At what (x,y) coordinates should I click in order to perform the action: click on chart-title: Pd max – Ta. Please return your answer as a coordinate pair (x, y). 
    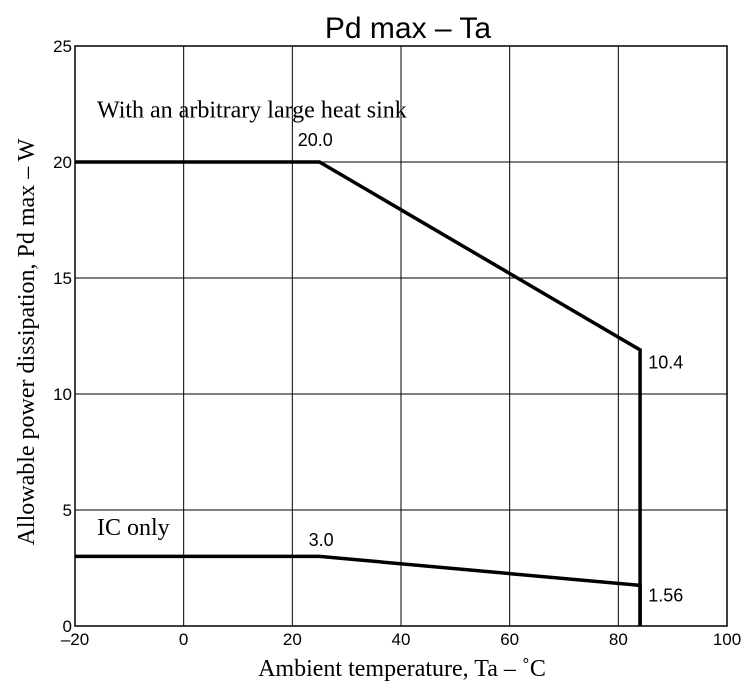
    Looking at the image, I should click on (408, 28).